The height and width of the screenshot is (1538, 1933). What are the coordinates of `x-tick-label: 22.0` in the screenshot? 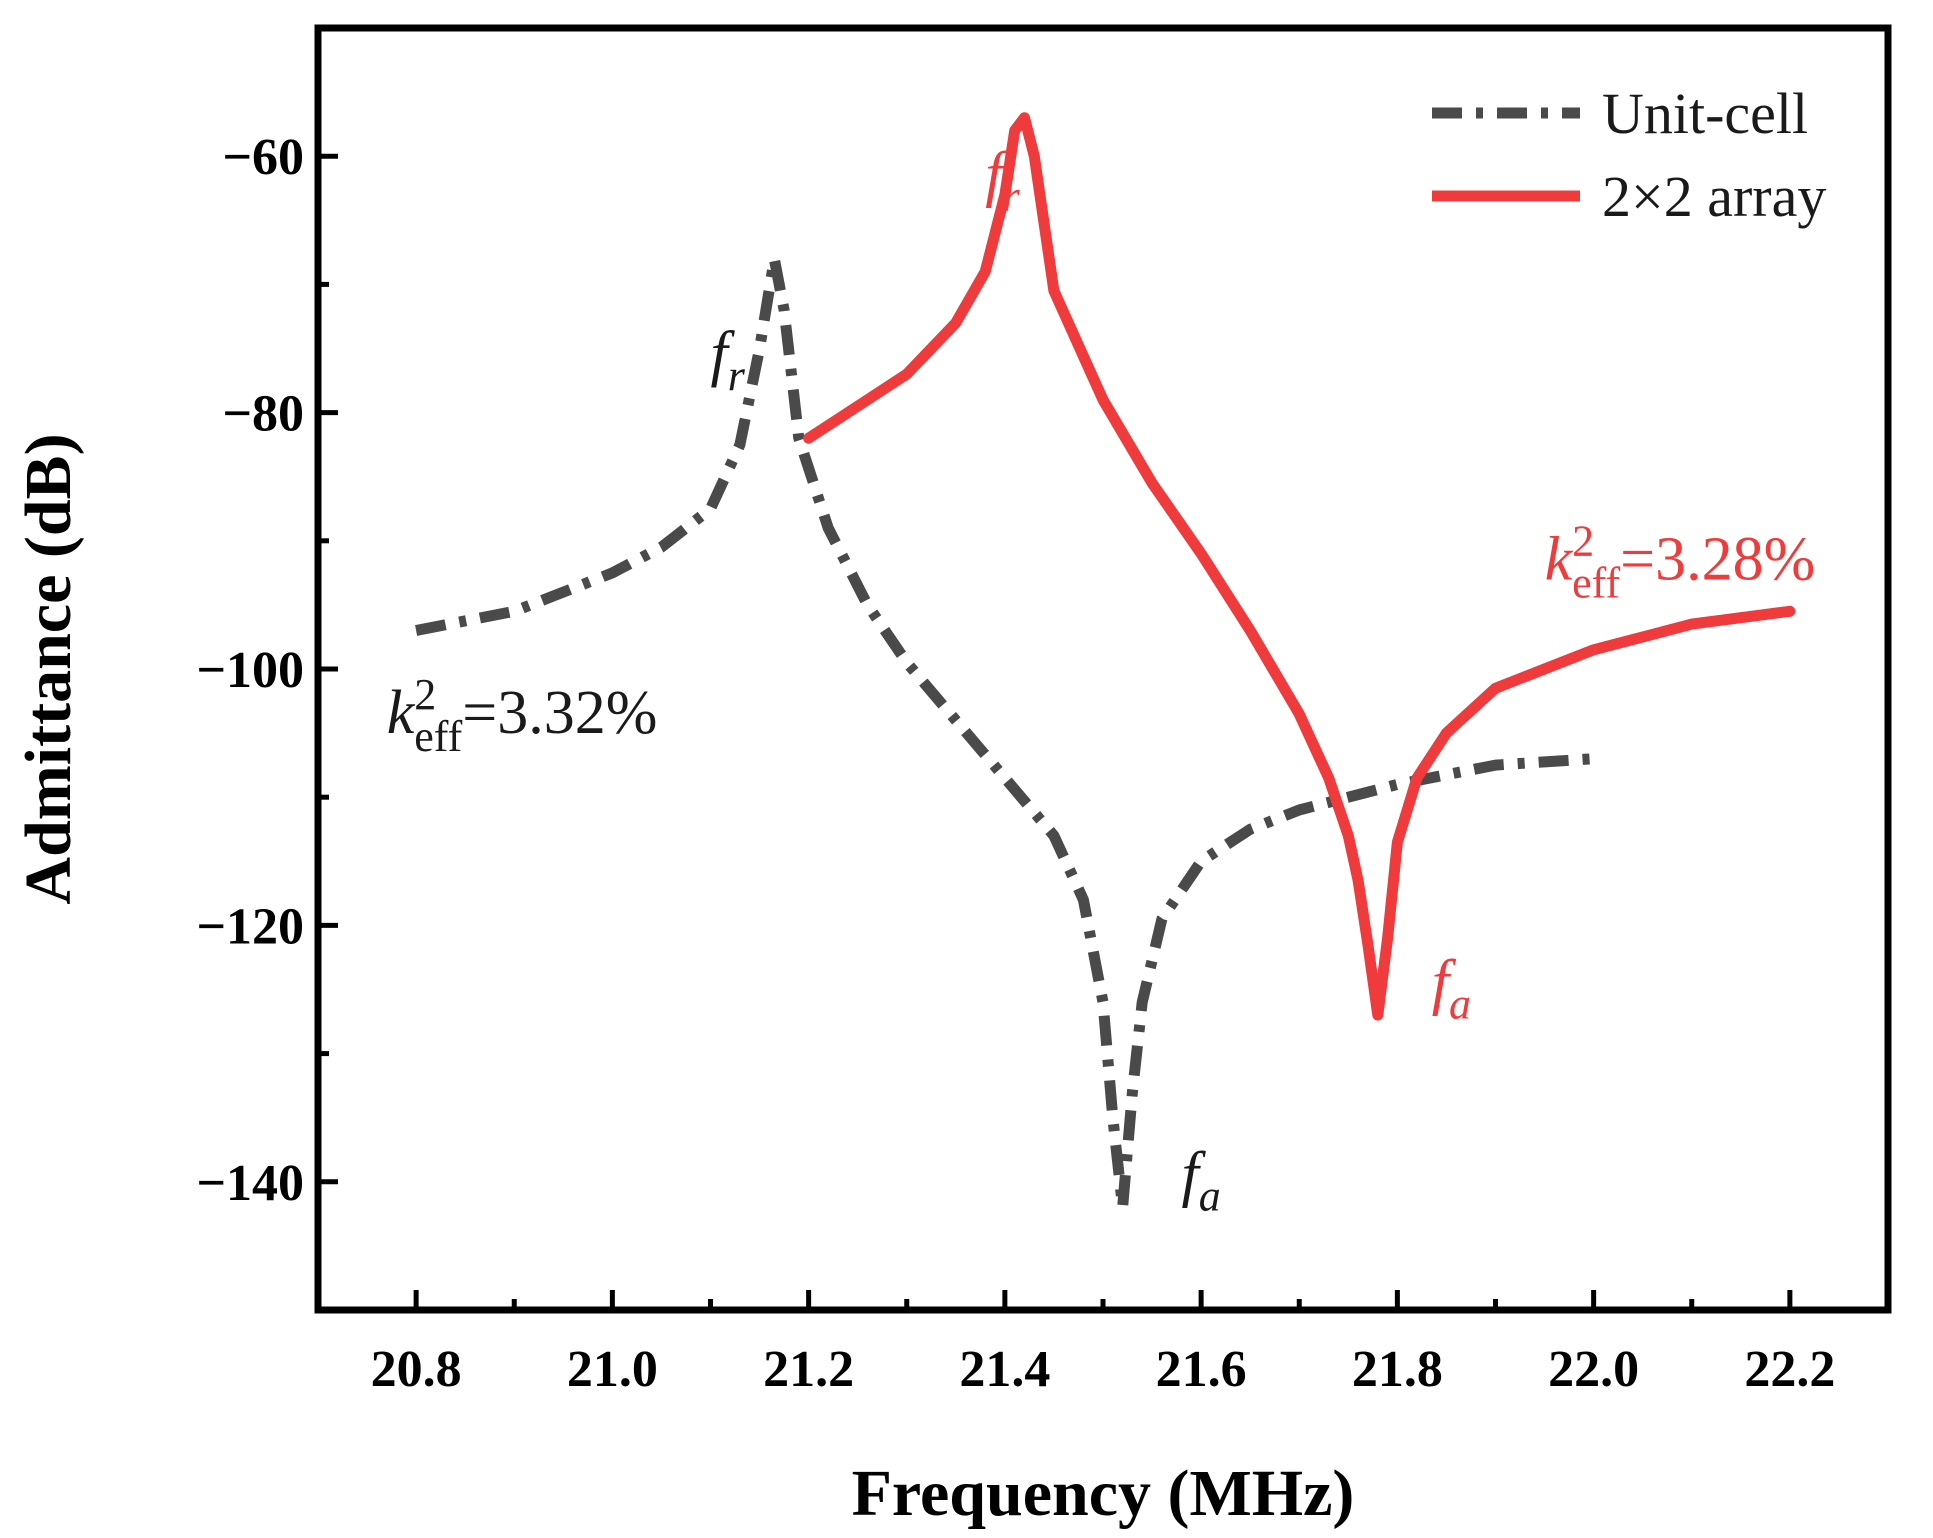 It's located at (1593, 1369).